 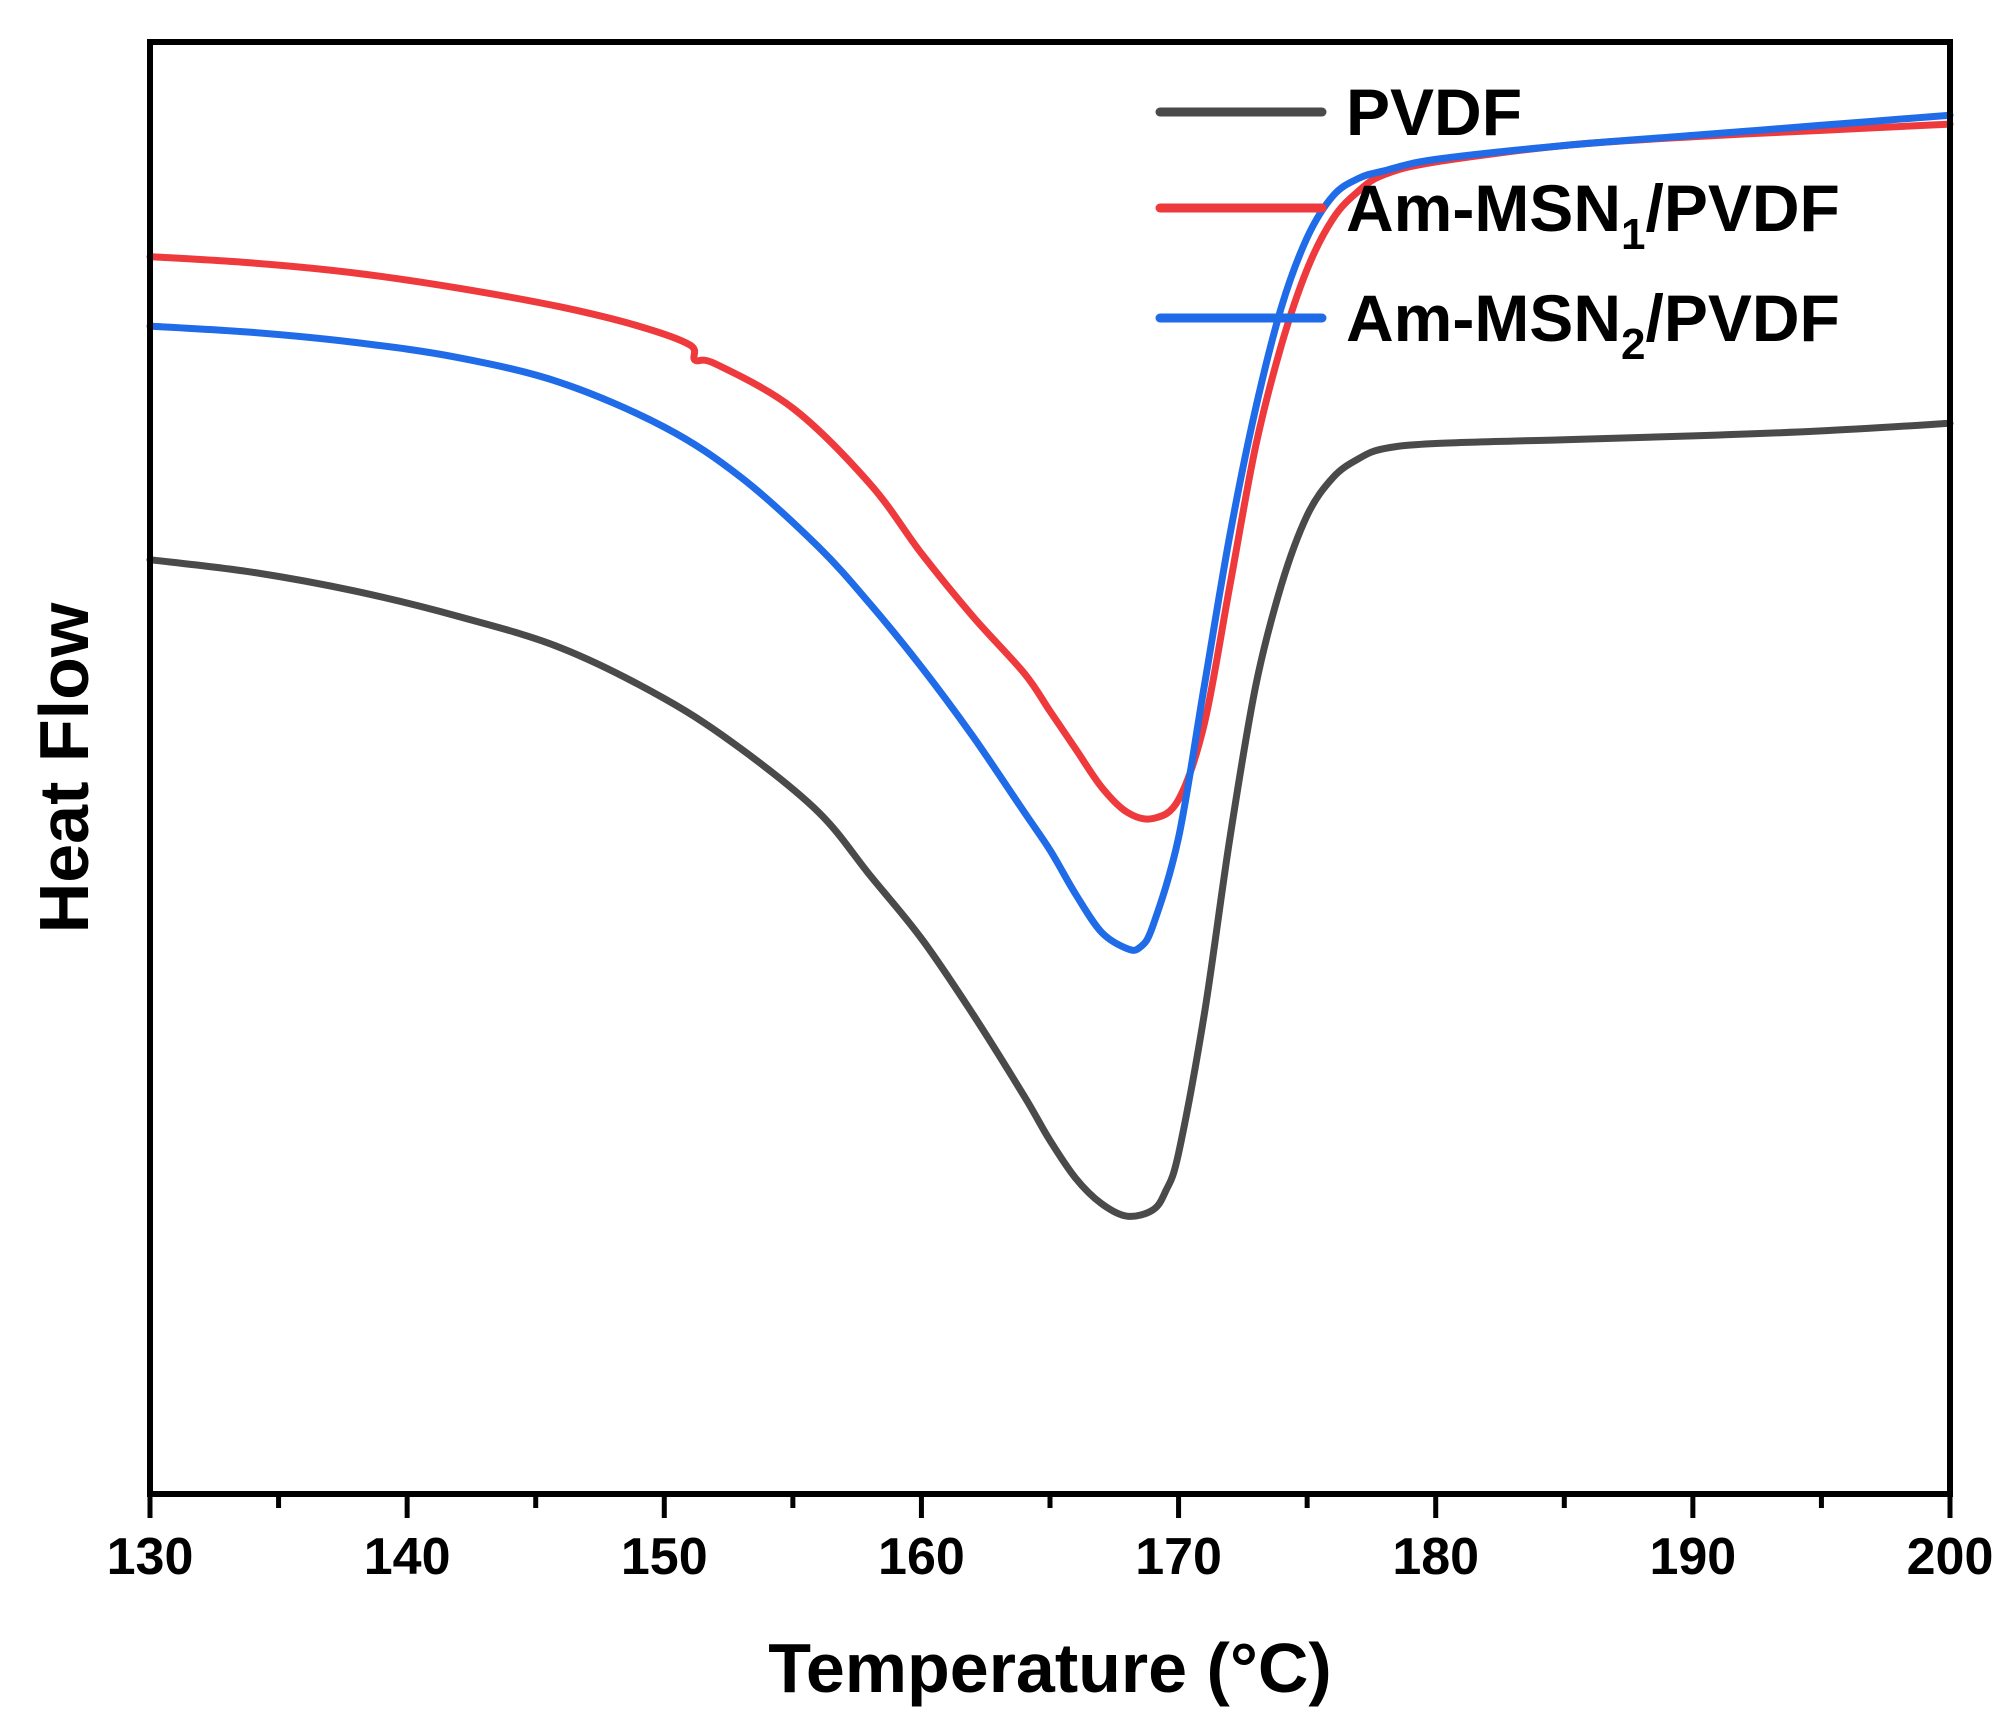 I want to click on x-tick-label: 150, so click(x=664, y=1557).